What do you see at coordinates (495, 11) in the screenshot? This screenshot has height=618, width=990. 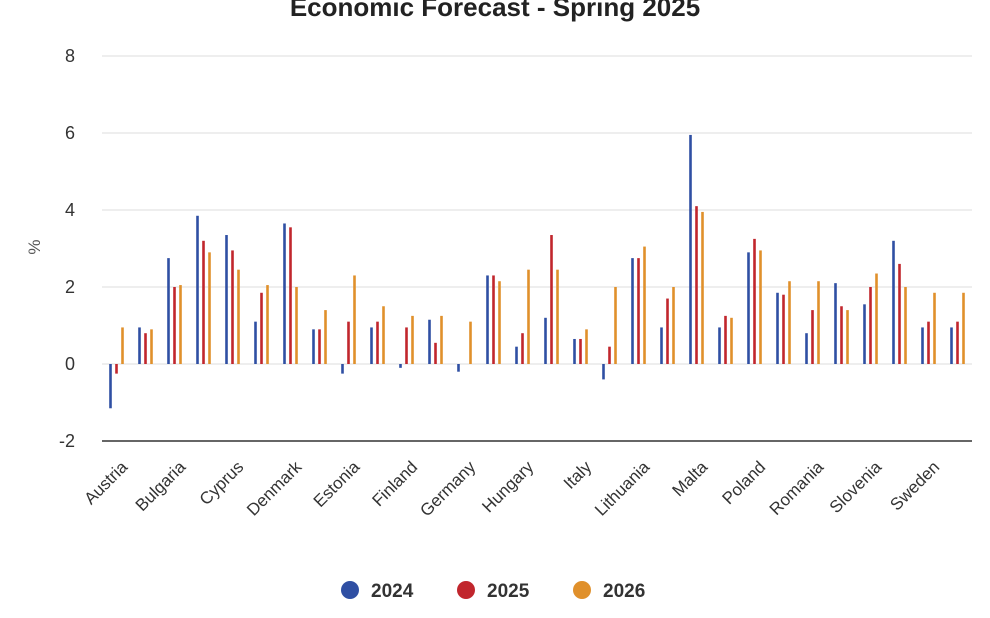 I see `chart-title: Economic Forecast - Spring 2025` at bounding box center [495, 11].